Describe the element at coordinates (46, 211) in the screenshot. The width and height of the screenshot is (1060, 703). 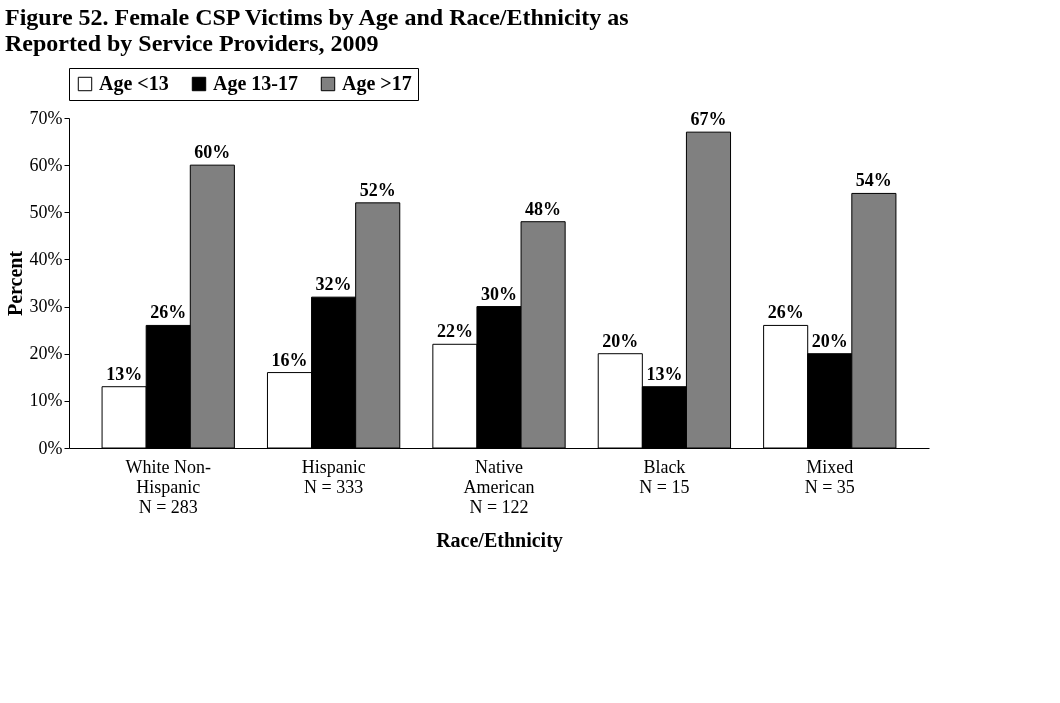
I see `y-tick-label: 50%` at that location.